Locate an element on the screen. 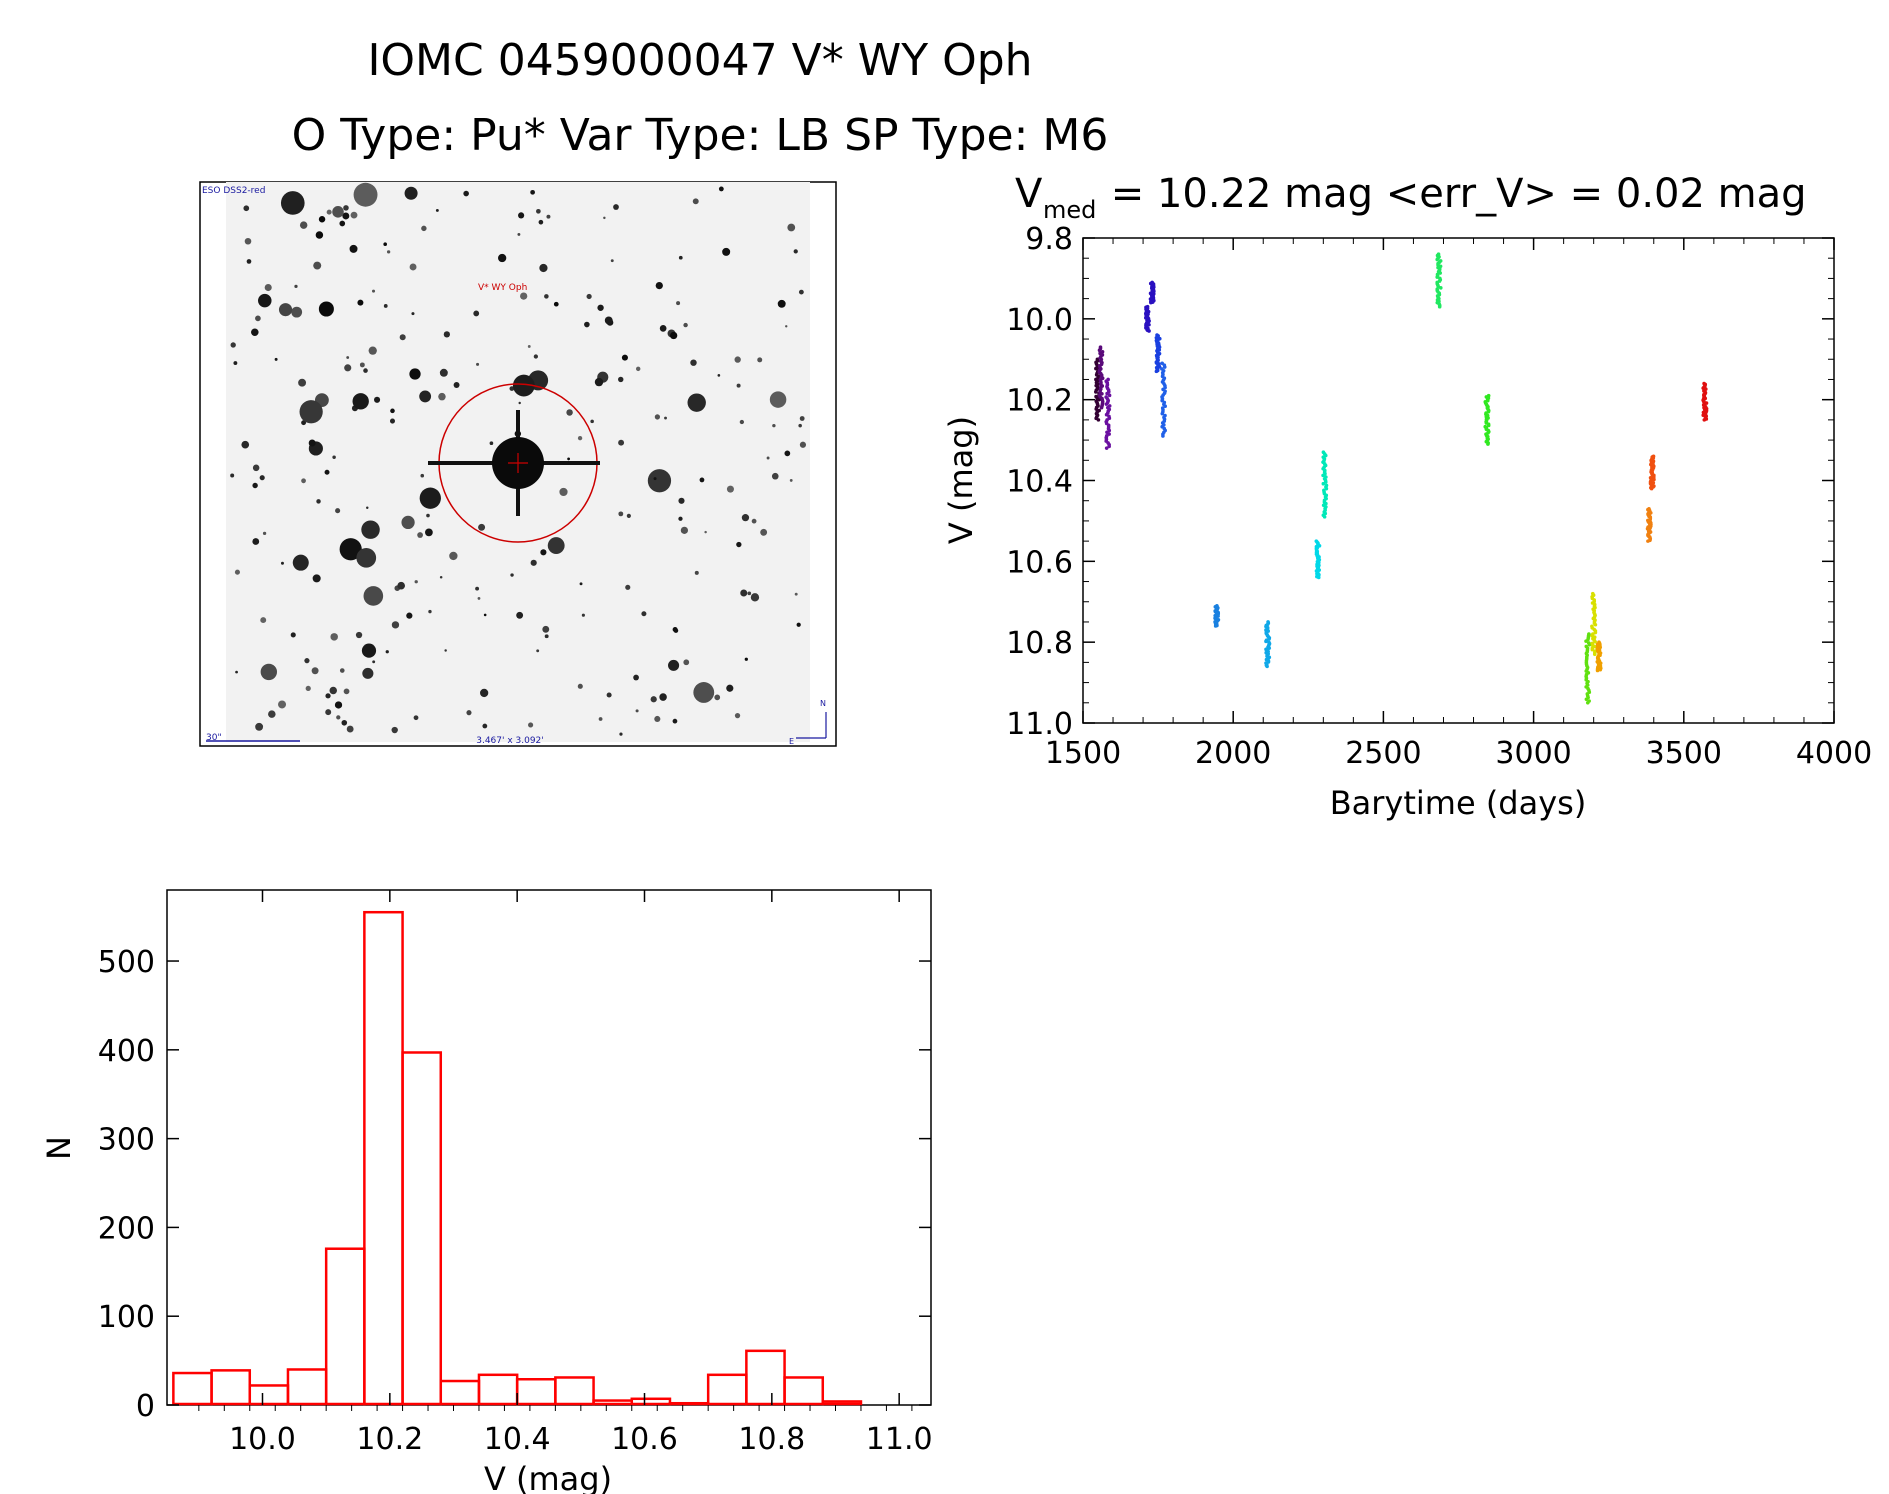 The width and height of the screenshot is (1889, 1494). scale-label: 30" is located at coordinates (214, 738).